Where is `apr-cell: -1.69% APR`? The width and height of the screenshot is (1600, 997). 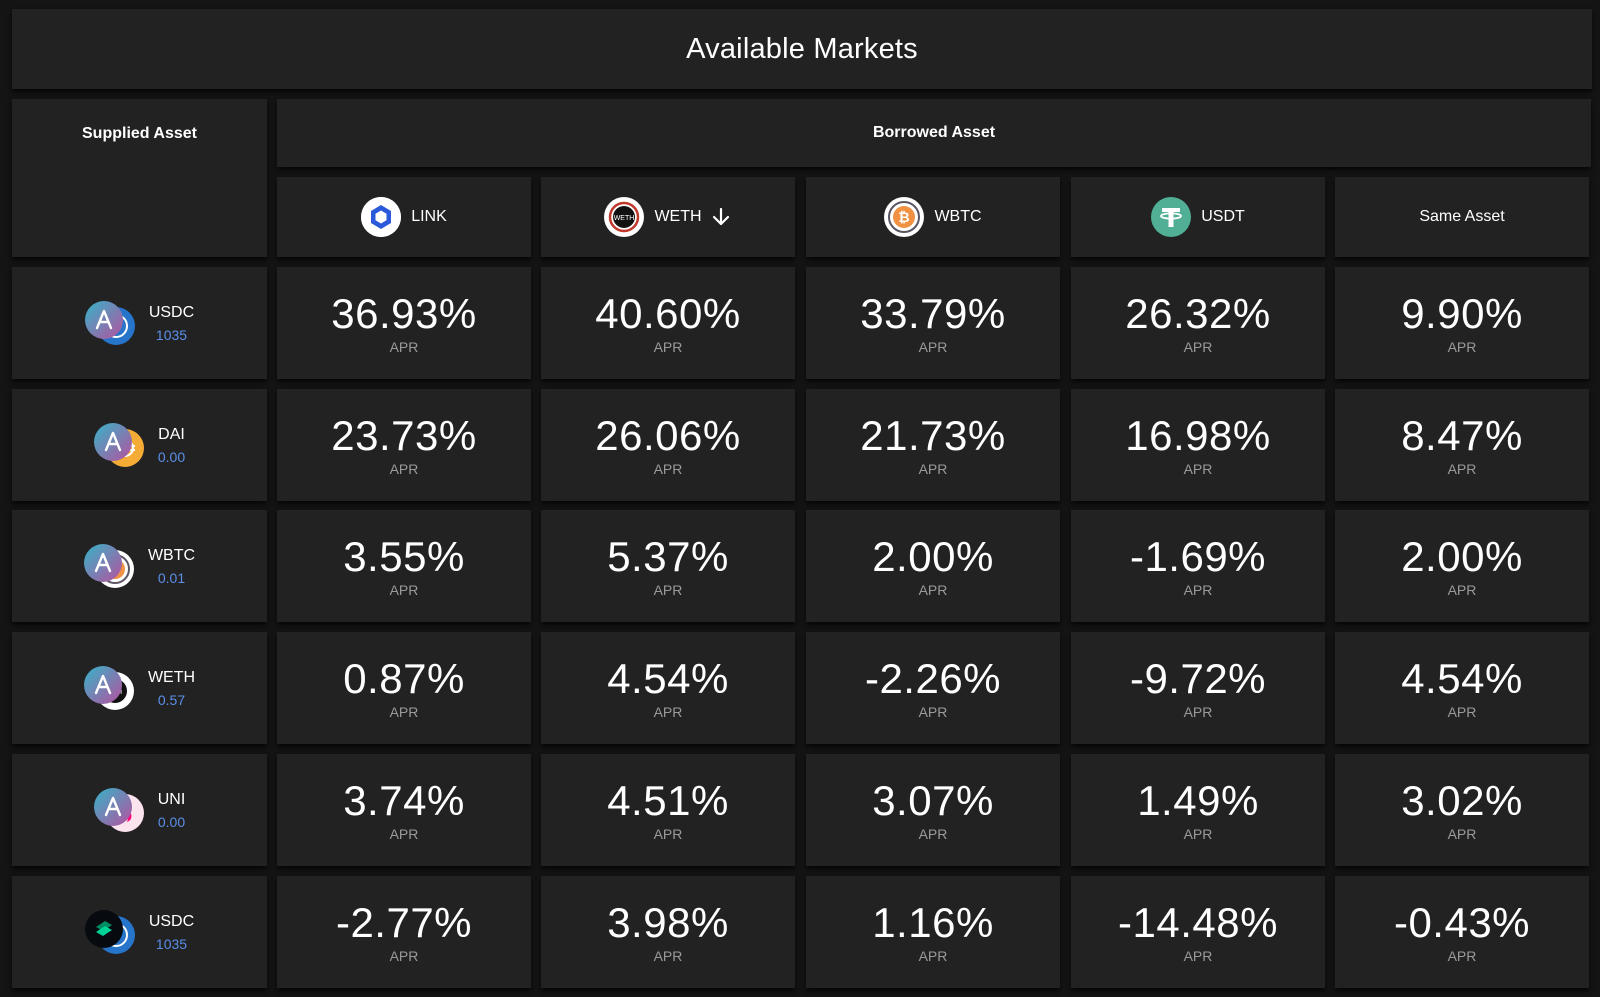
apr-cell: -1.69% APR is located at coordinates (1198, 566).